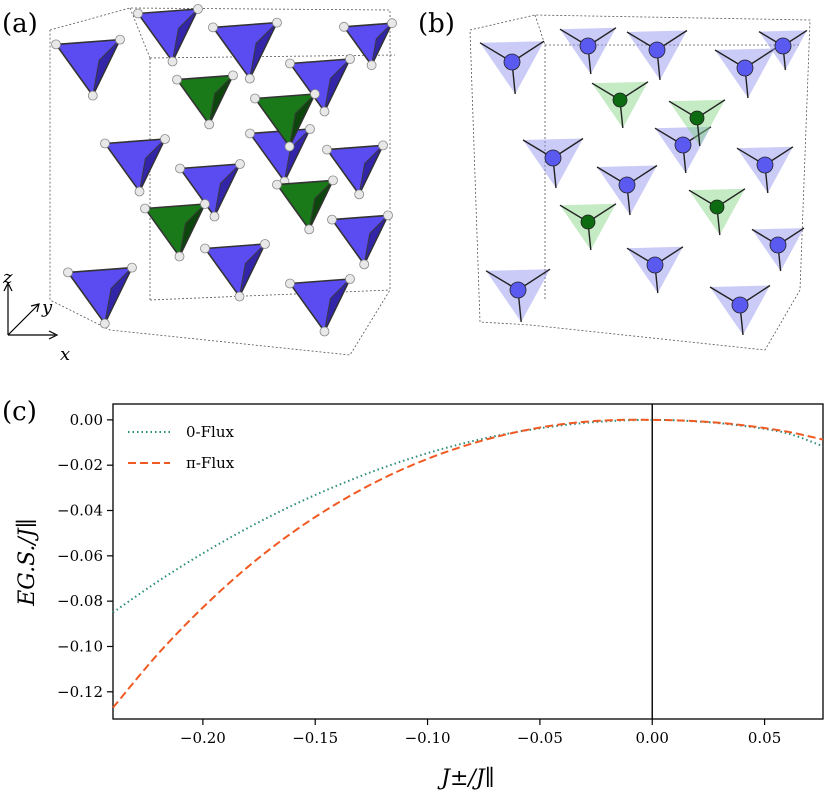  I want to click on y-tick-label: −0.04, so click(80, 511).